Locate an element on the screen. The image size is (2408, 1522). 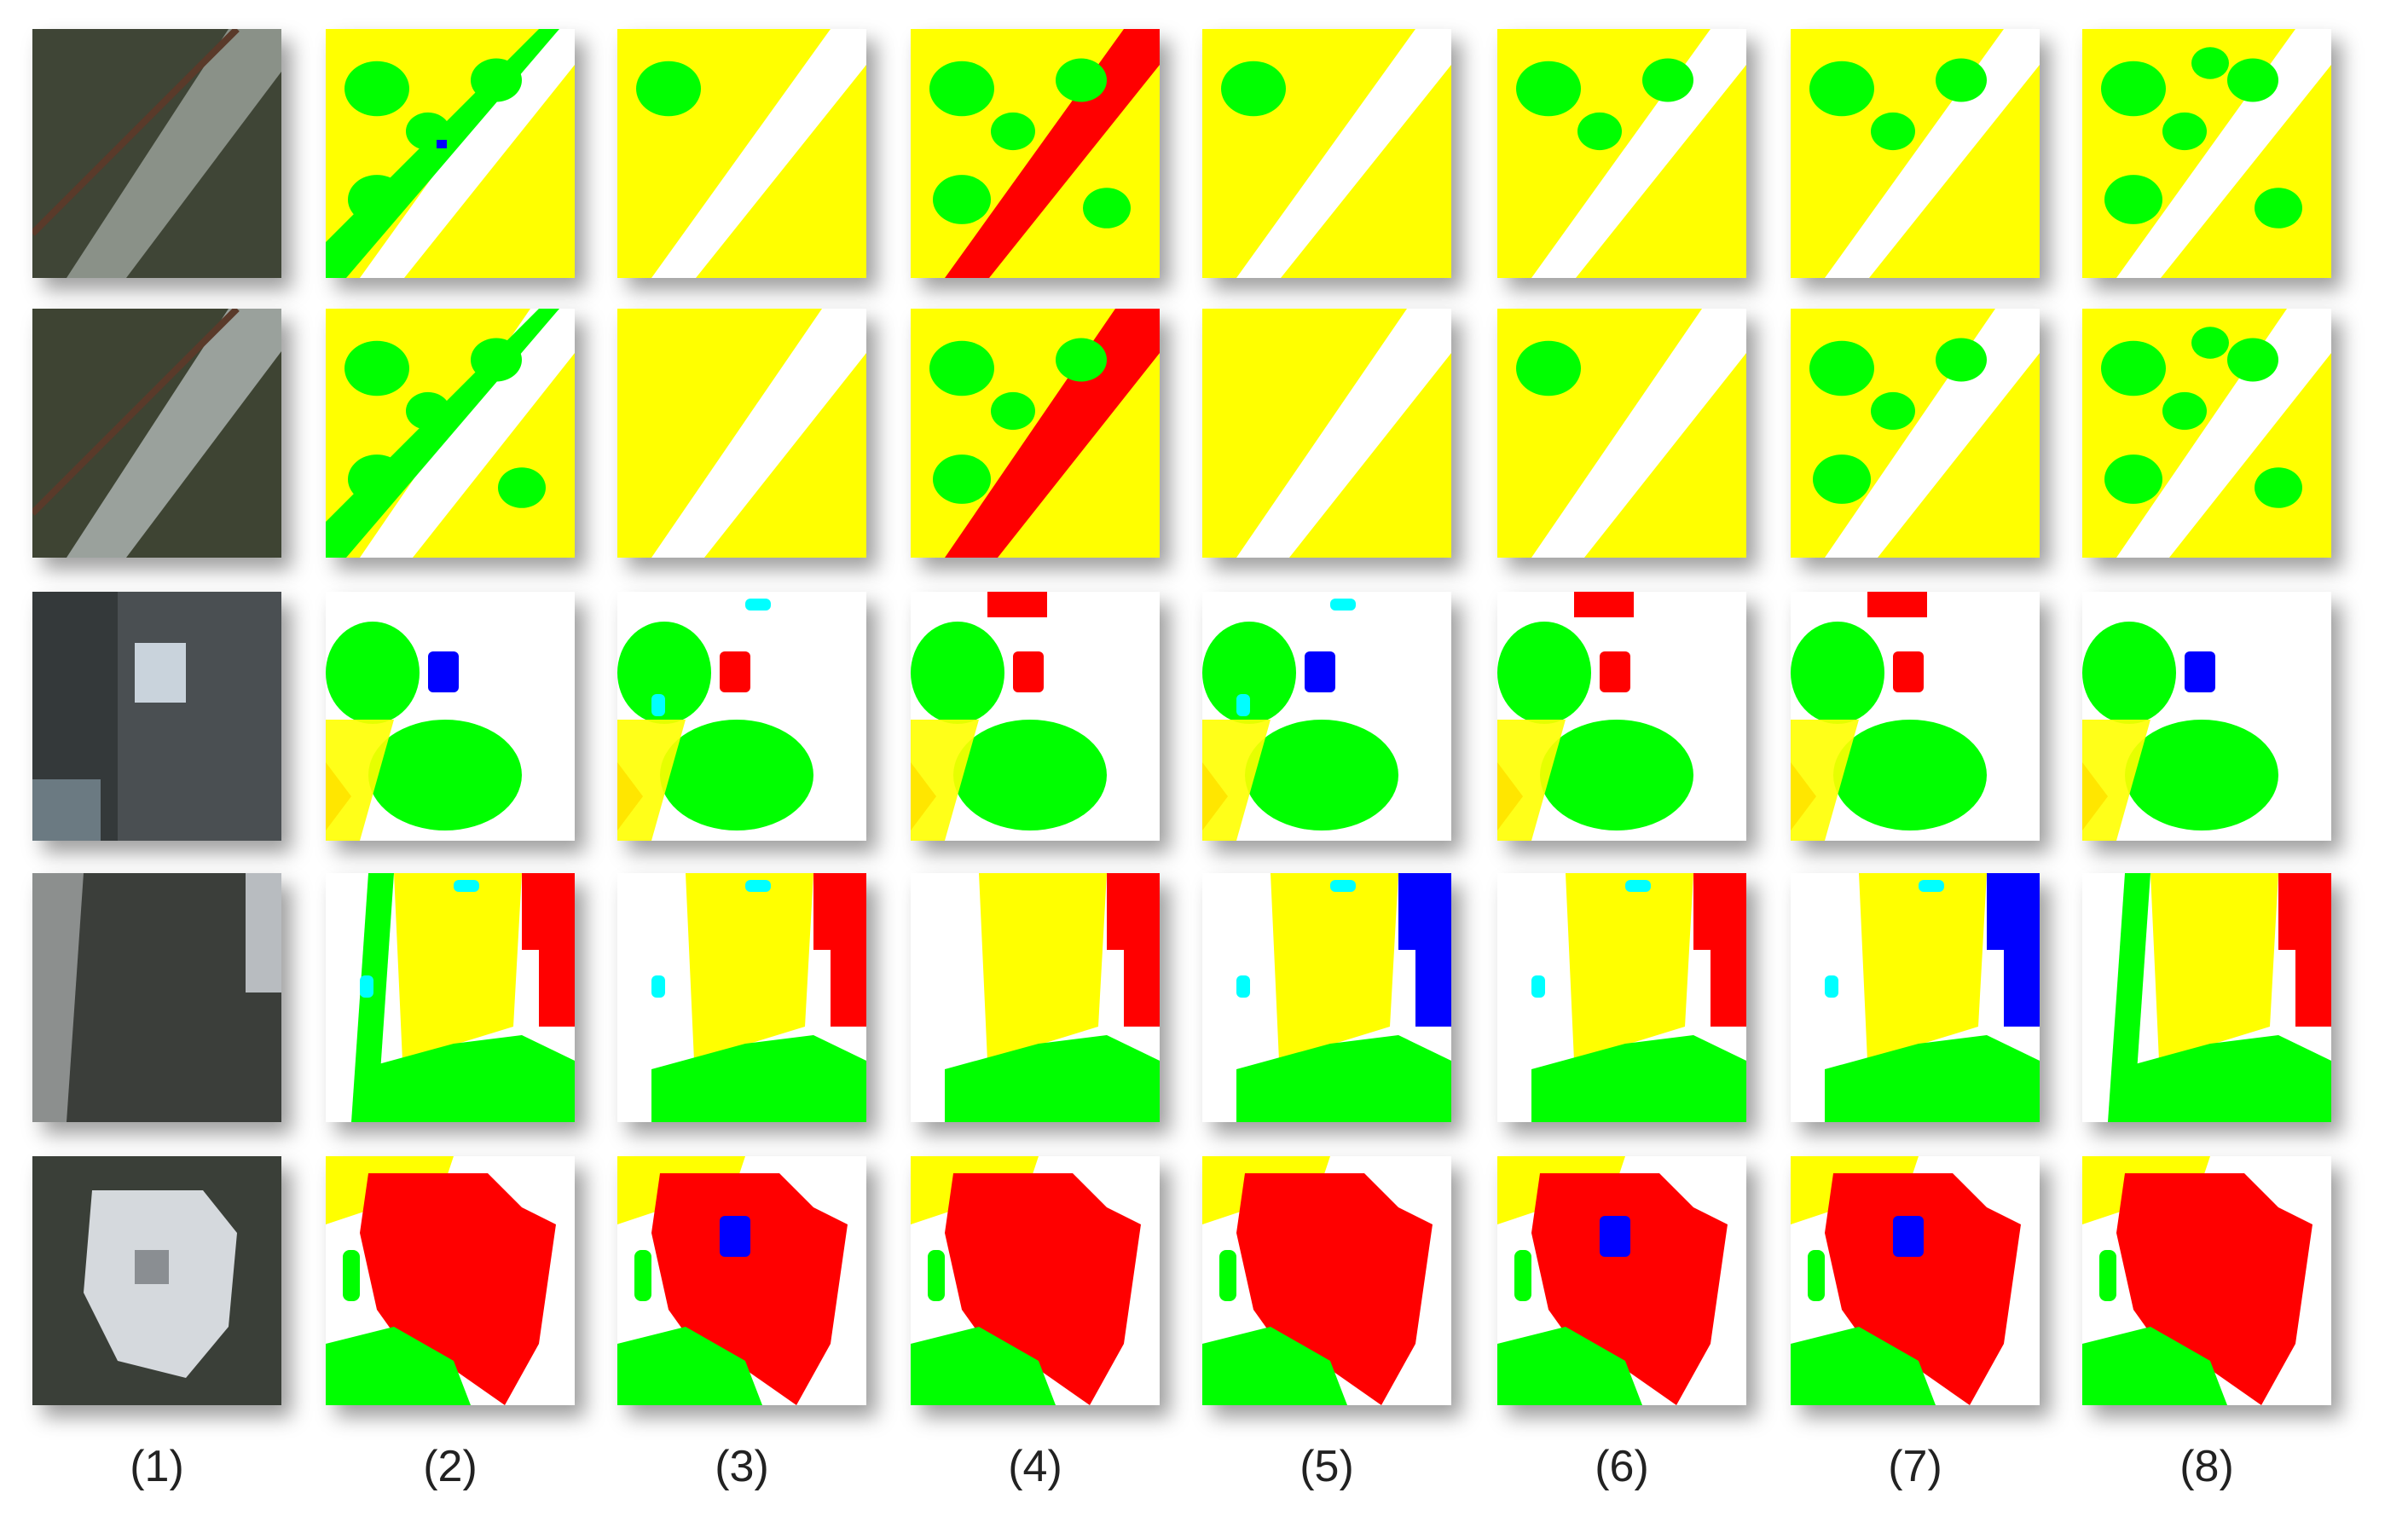
aerial-objects is located at coordinates (160, 673).